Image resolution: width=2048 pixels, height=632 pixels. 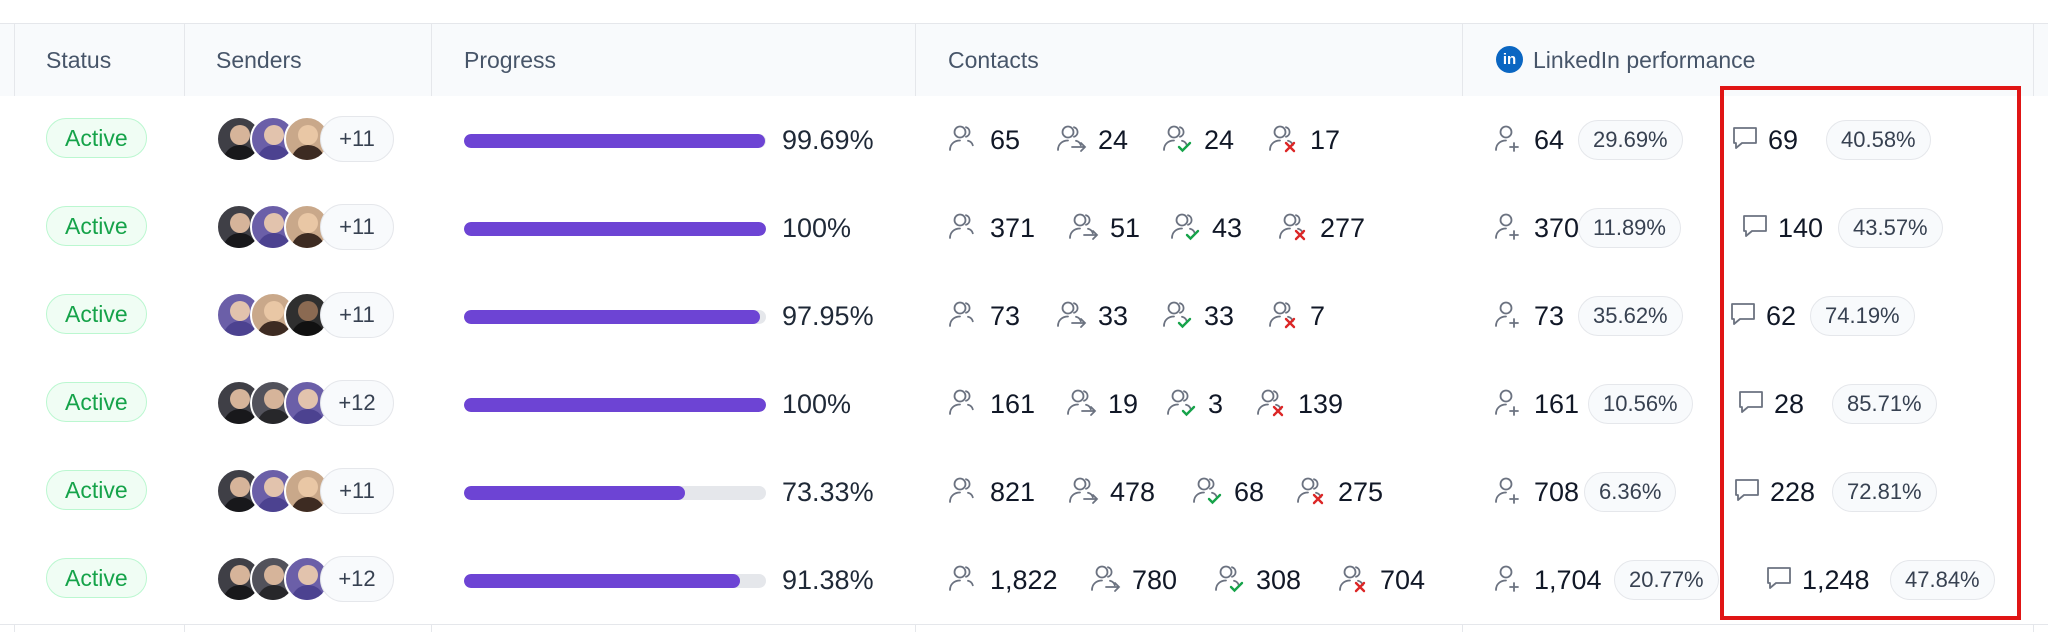 I want to click on header-linkedin: in LinkedIn performance, so click(x=1625, y=60).